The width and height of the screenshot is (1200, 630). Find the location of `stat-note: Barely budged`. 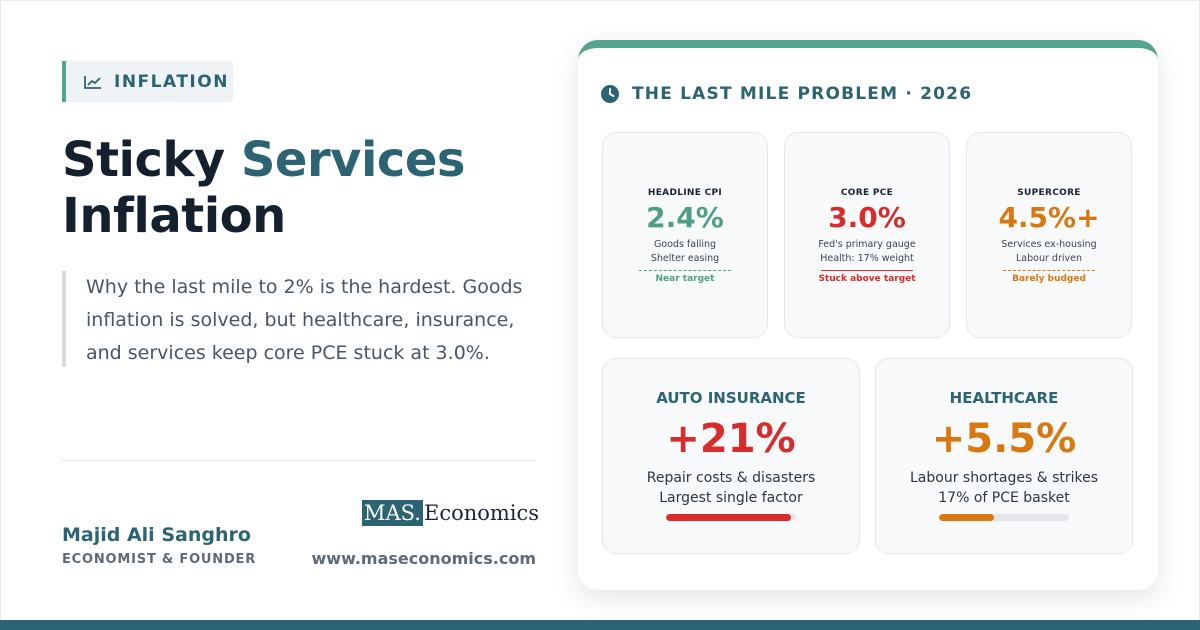

stat-note: Barely budged is located at coordinates (1049, 279).